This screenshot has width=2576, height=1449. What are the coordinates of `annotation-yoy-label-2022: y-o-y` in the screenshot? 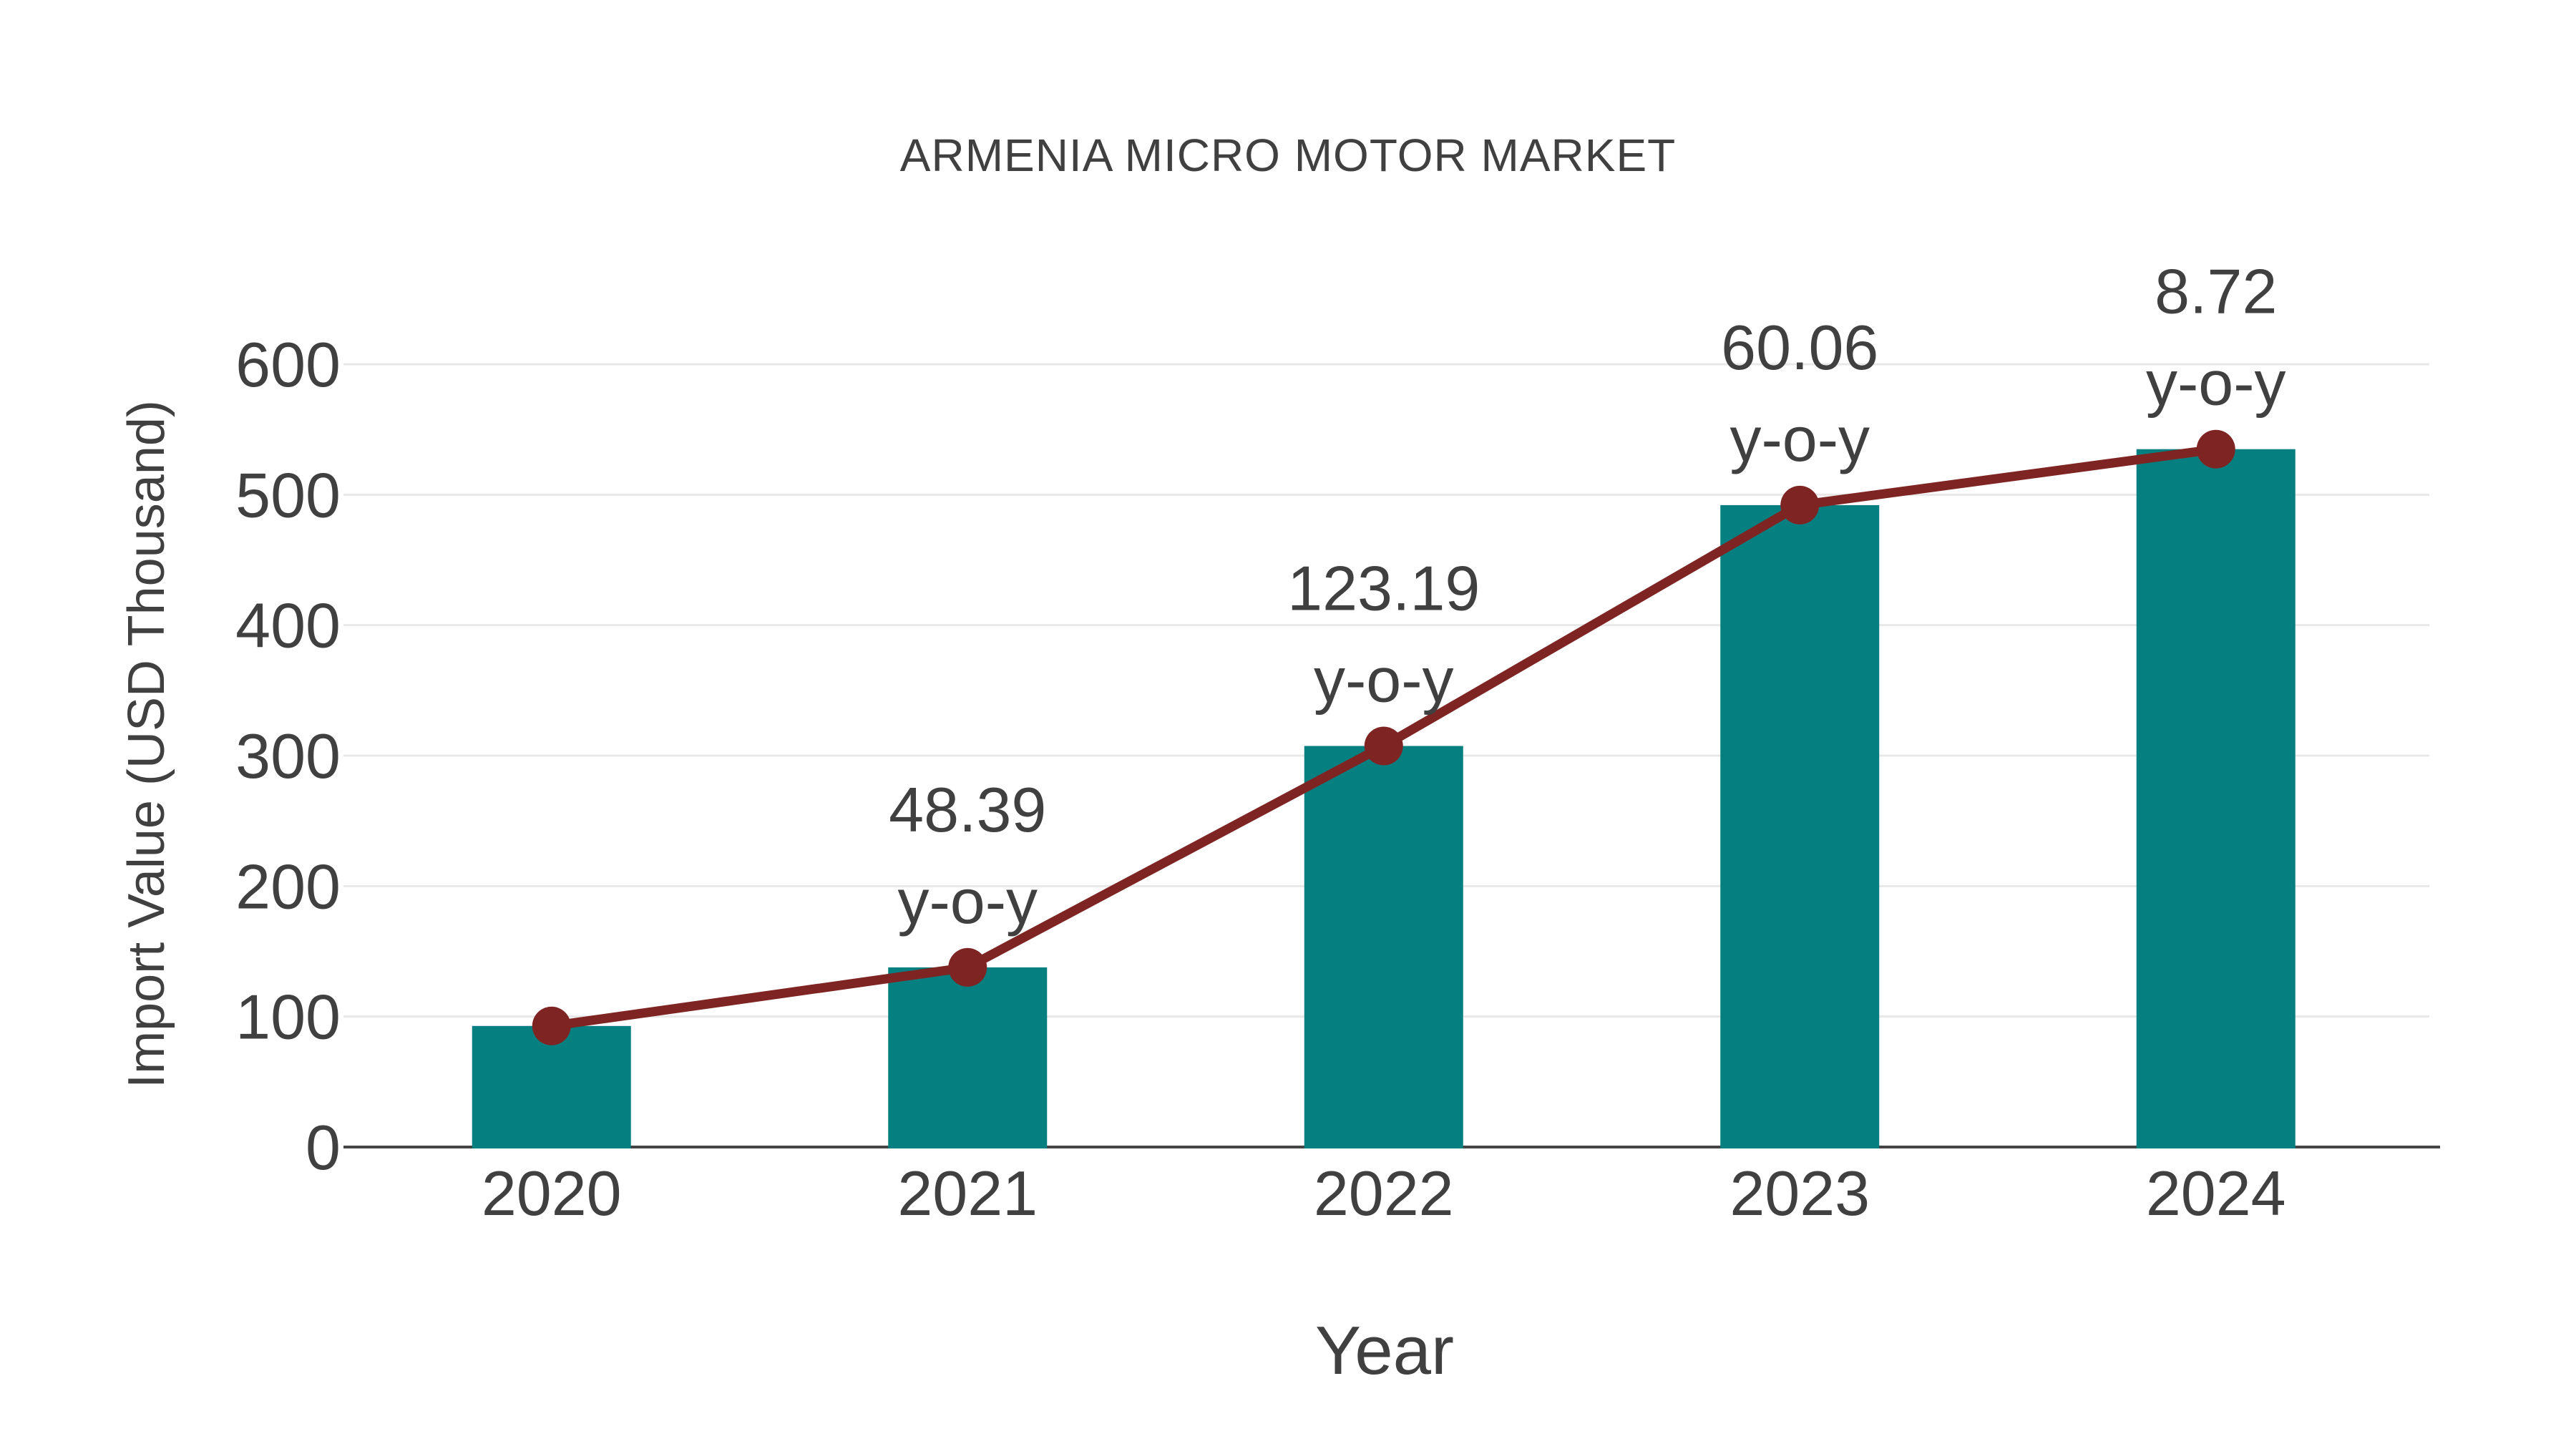 It's located at (1384, 680).